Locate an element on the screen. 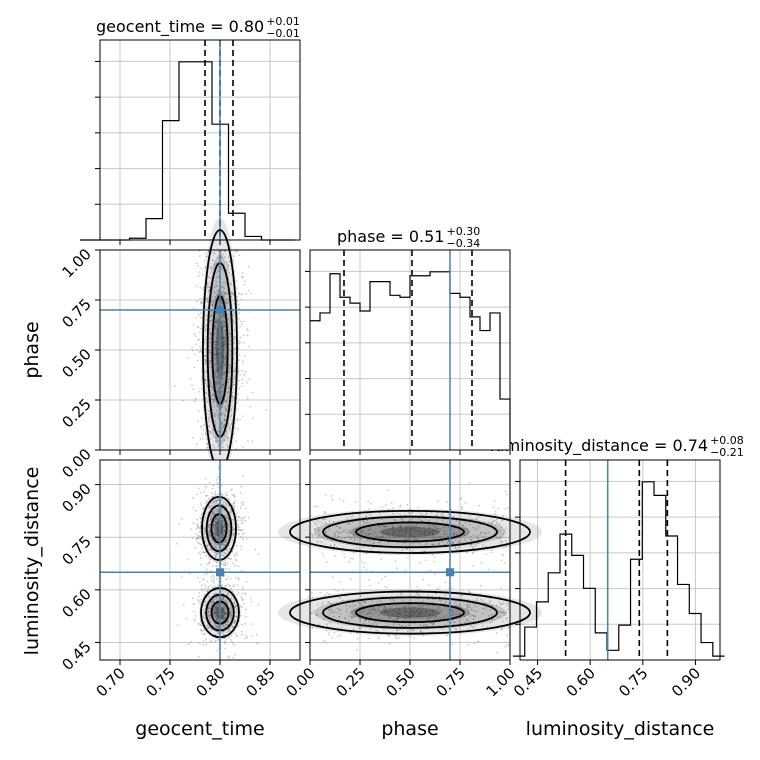  panel-geocent-time-vs-luminosity-distance-xticklabel-1: 0.75 is located at coordinates (160, 682).